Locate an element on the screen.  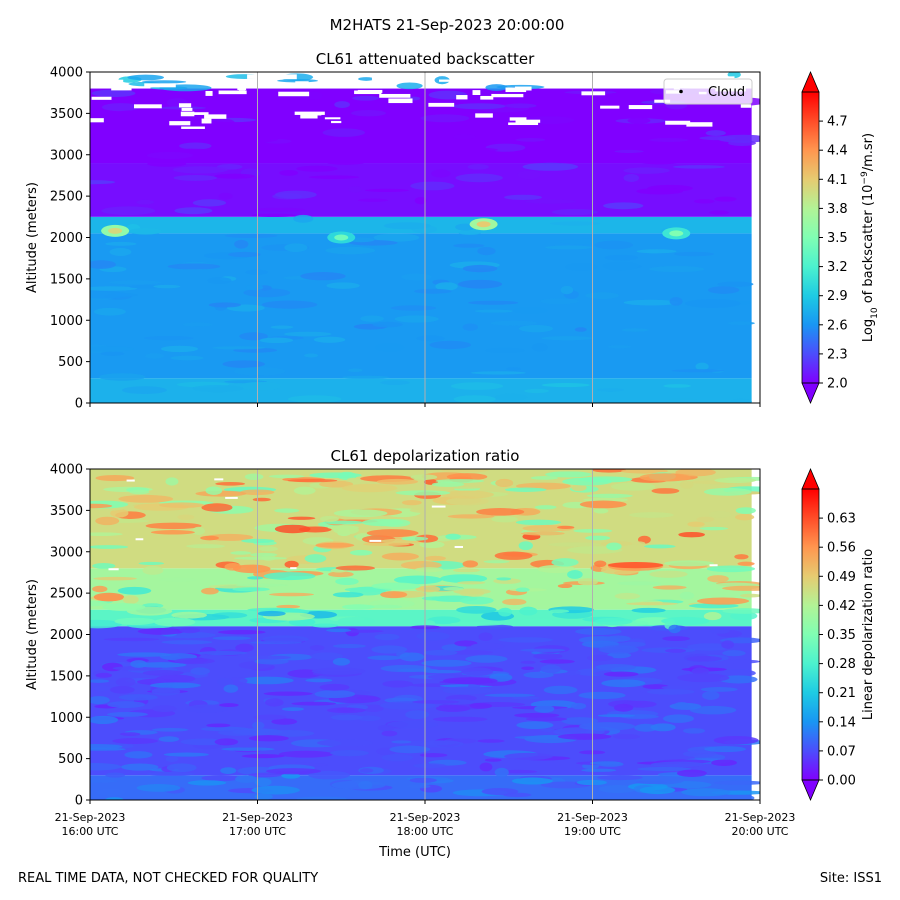
heatmap-layer is located at coordinates (421, 390).